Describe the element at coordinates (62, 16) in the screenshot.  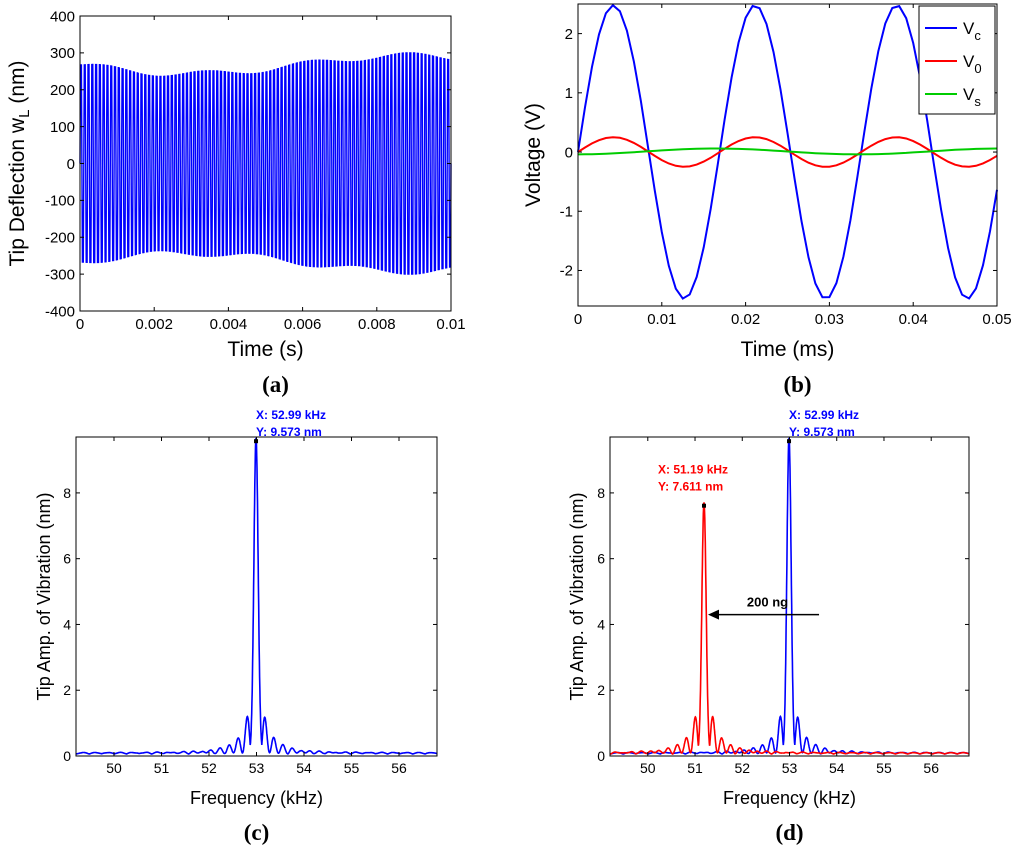
I see `y-tick-label: 400` at that location.